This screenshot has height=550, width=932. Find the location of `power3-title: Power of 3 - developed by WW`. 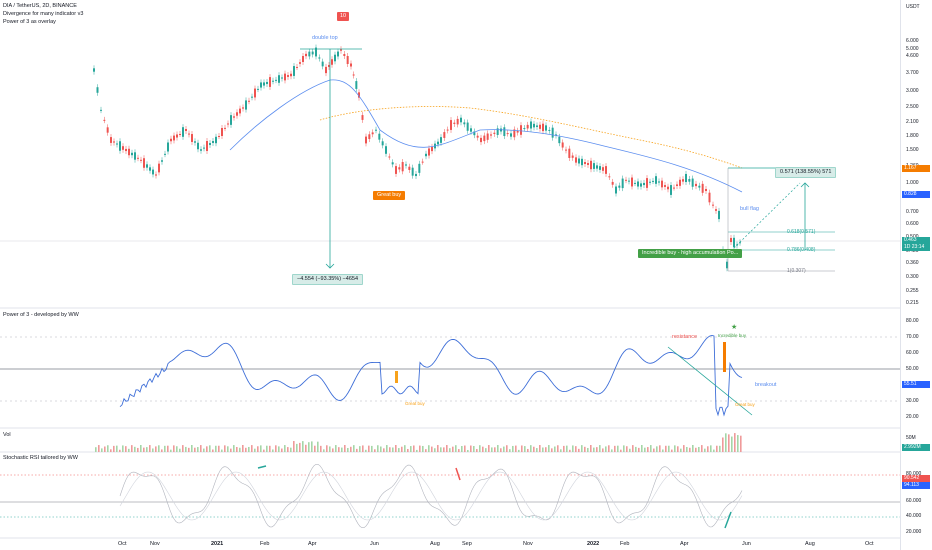

power3-title: Power of 3 - developed by WW is located at coordinates (41, 315).